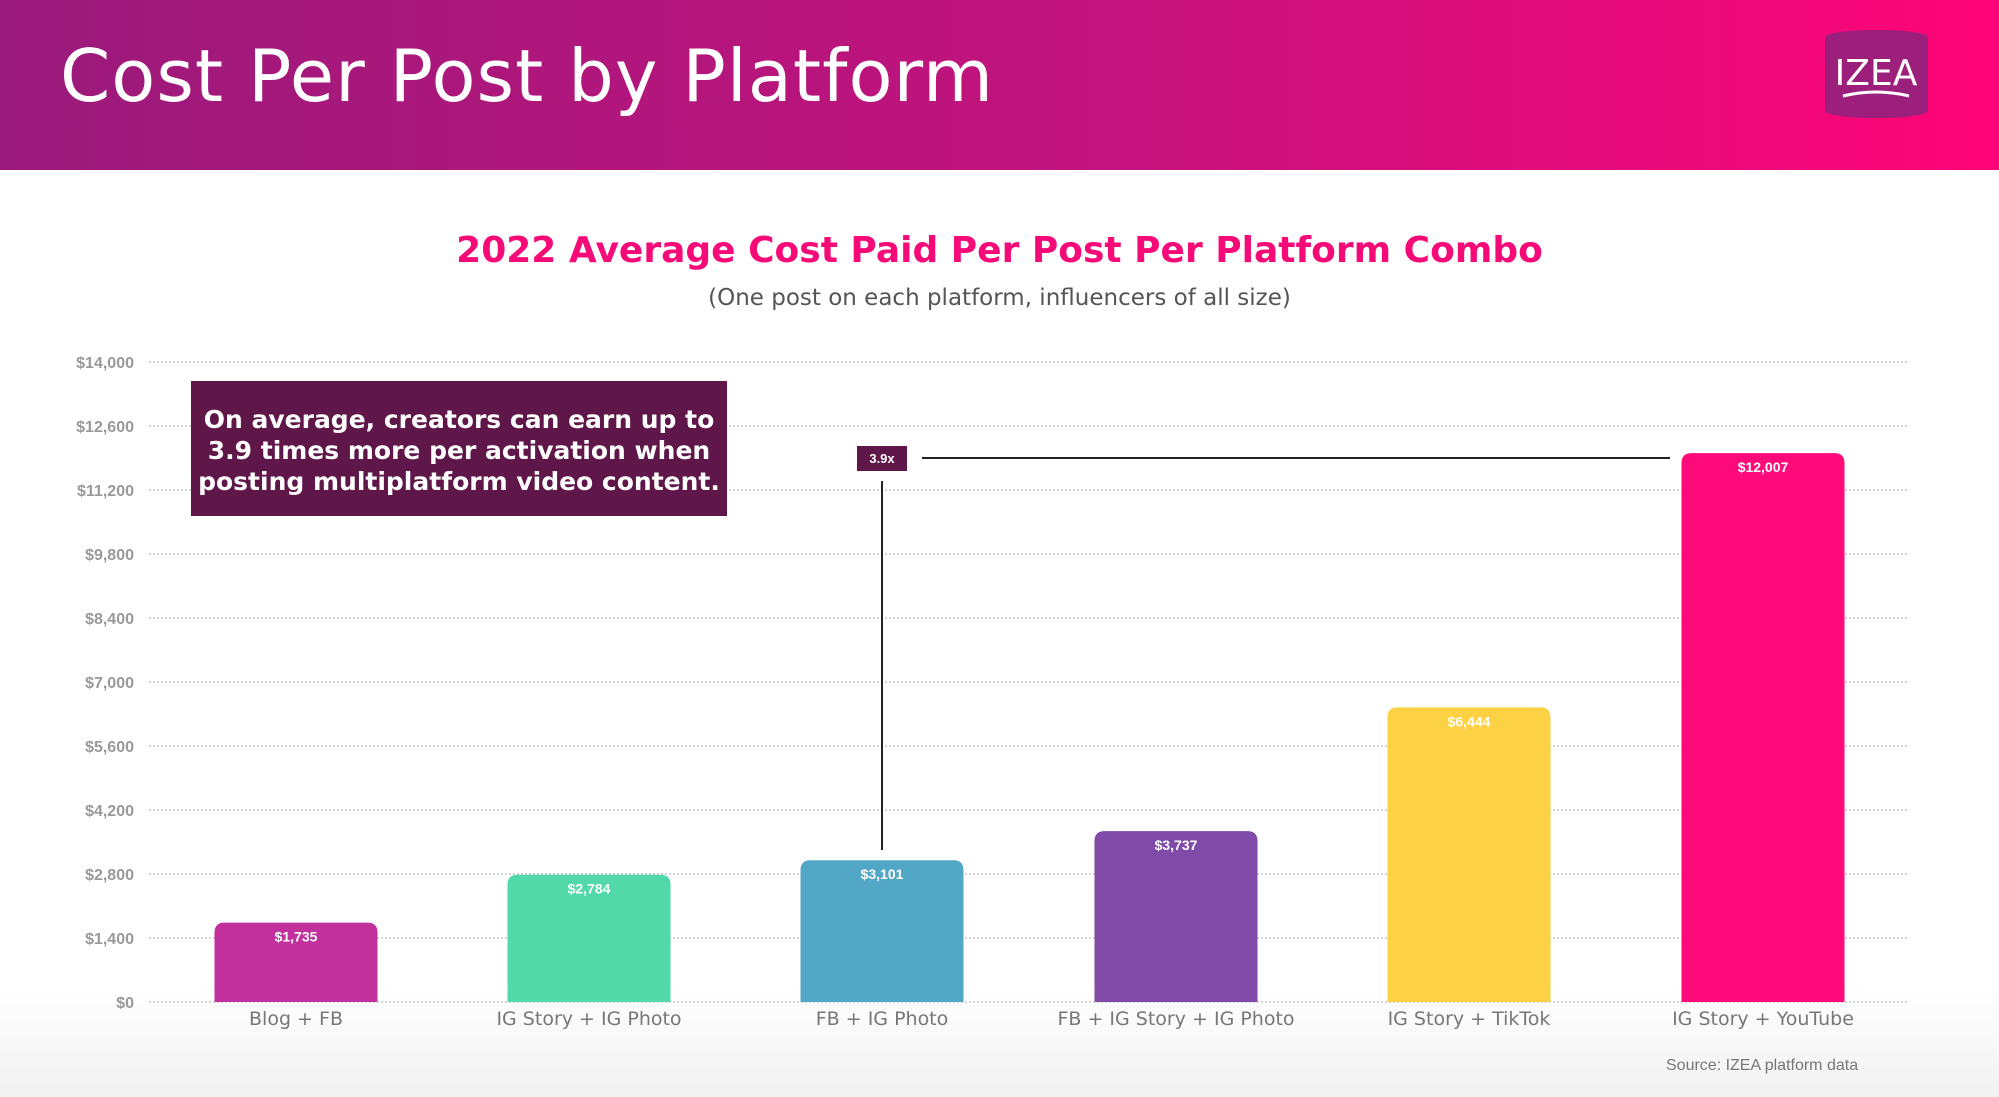 The width and height of the screenshot is (1999, 1097). Describe the element at coordinates (1763, 467) in the screenshot. I see `data-label: $12,007` at that location.